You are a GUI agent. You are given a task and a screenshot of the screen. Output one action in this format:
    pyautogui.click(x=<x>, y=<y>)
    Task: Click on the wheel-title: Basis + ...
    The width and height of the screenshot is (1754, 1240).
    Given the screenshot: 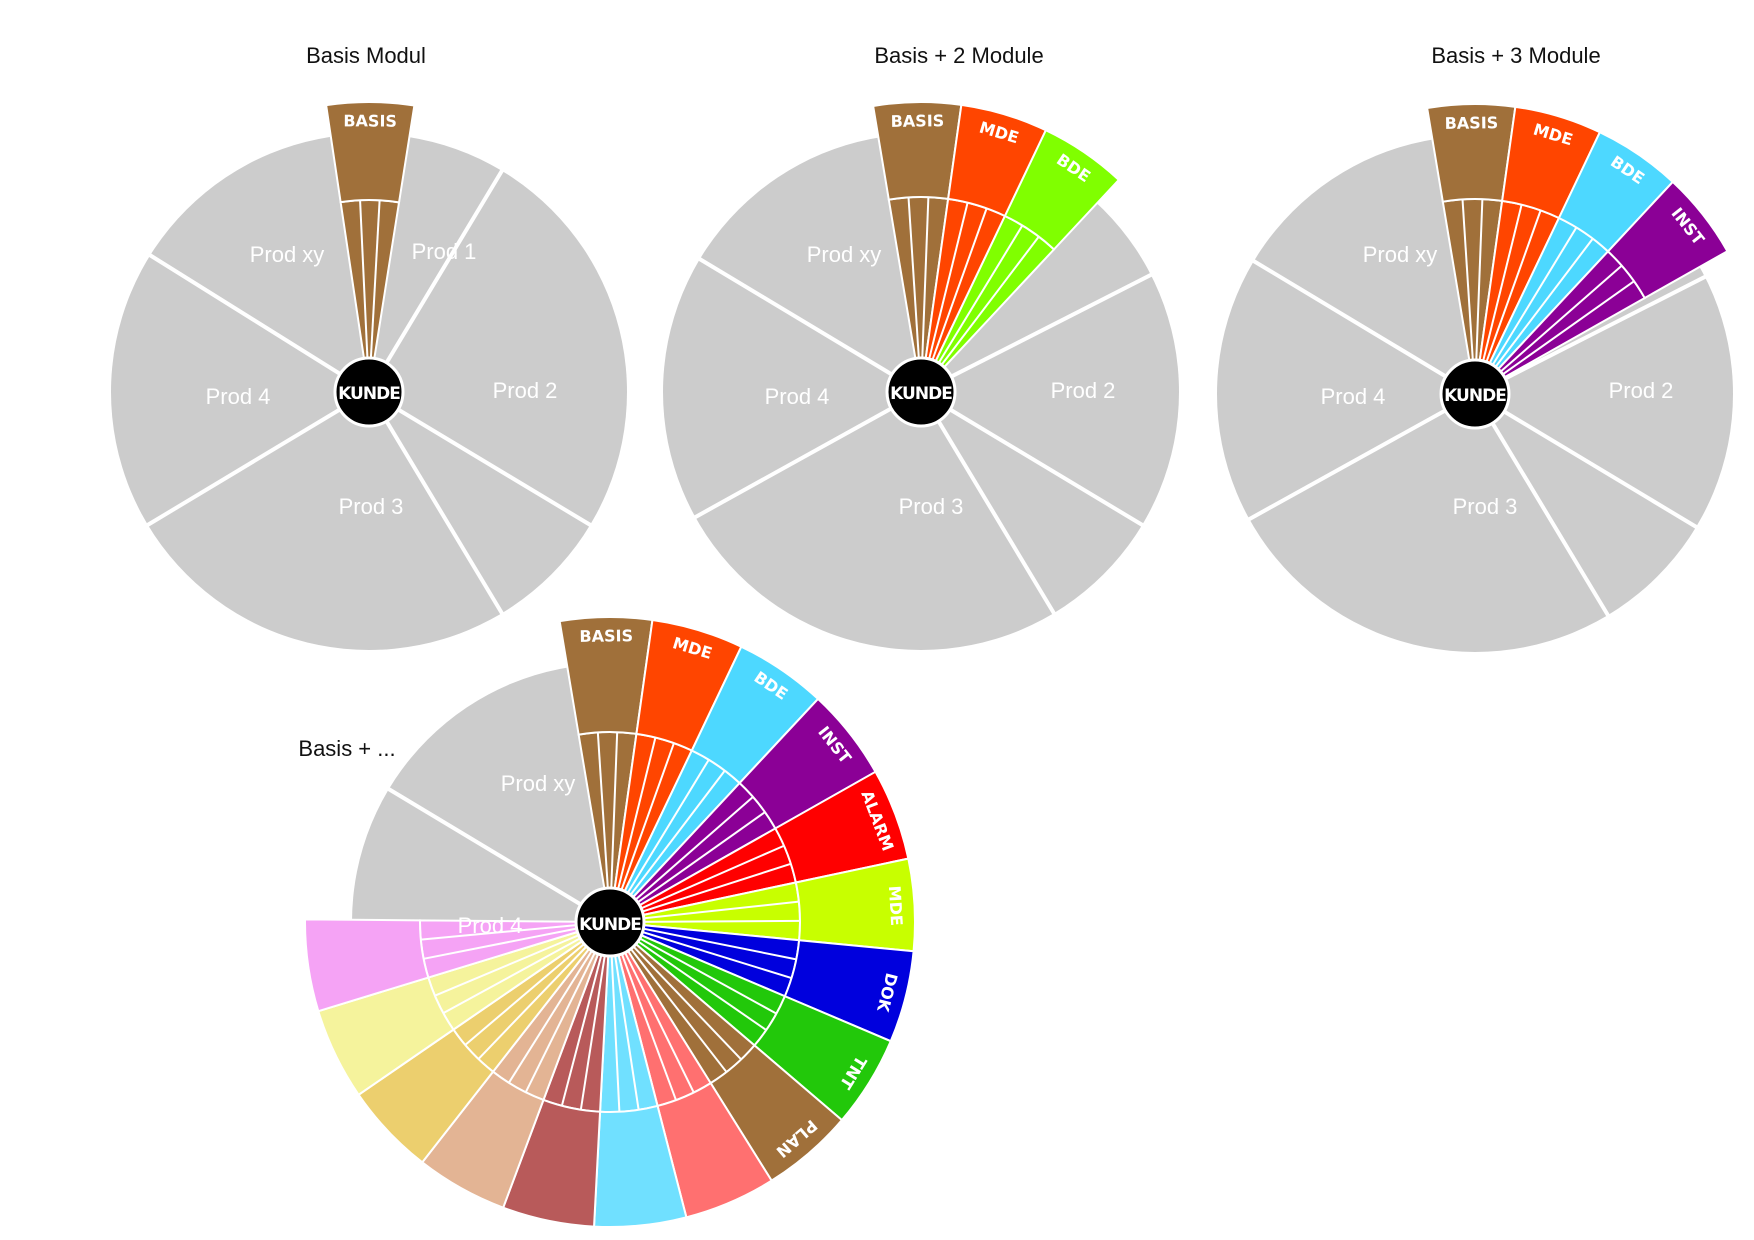 What is the action you would take?
    pyautogui.click(x=346, y=748)
    